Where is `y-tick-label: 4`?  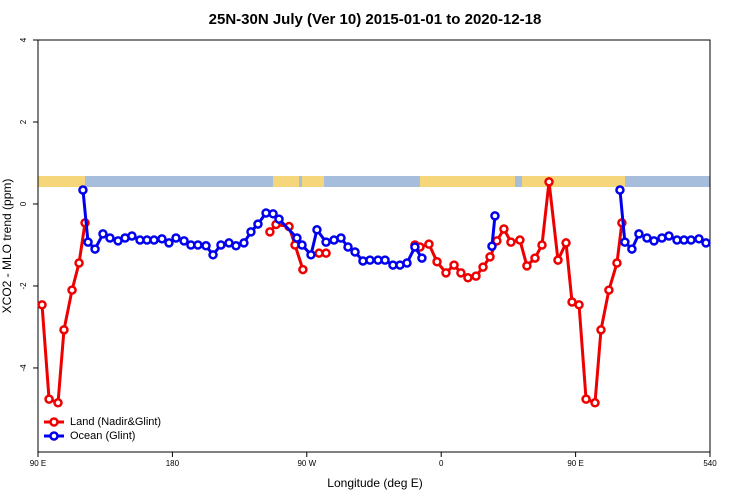
y-tick-label: 4 is located at coordinates (23, 39).